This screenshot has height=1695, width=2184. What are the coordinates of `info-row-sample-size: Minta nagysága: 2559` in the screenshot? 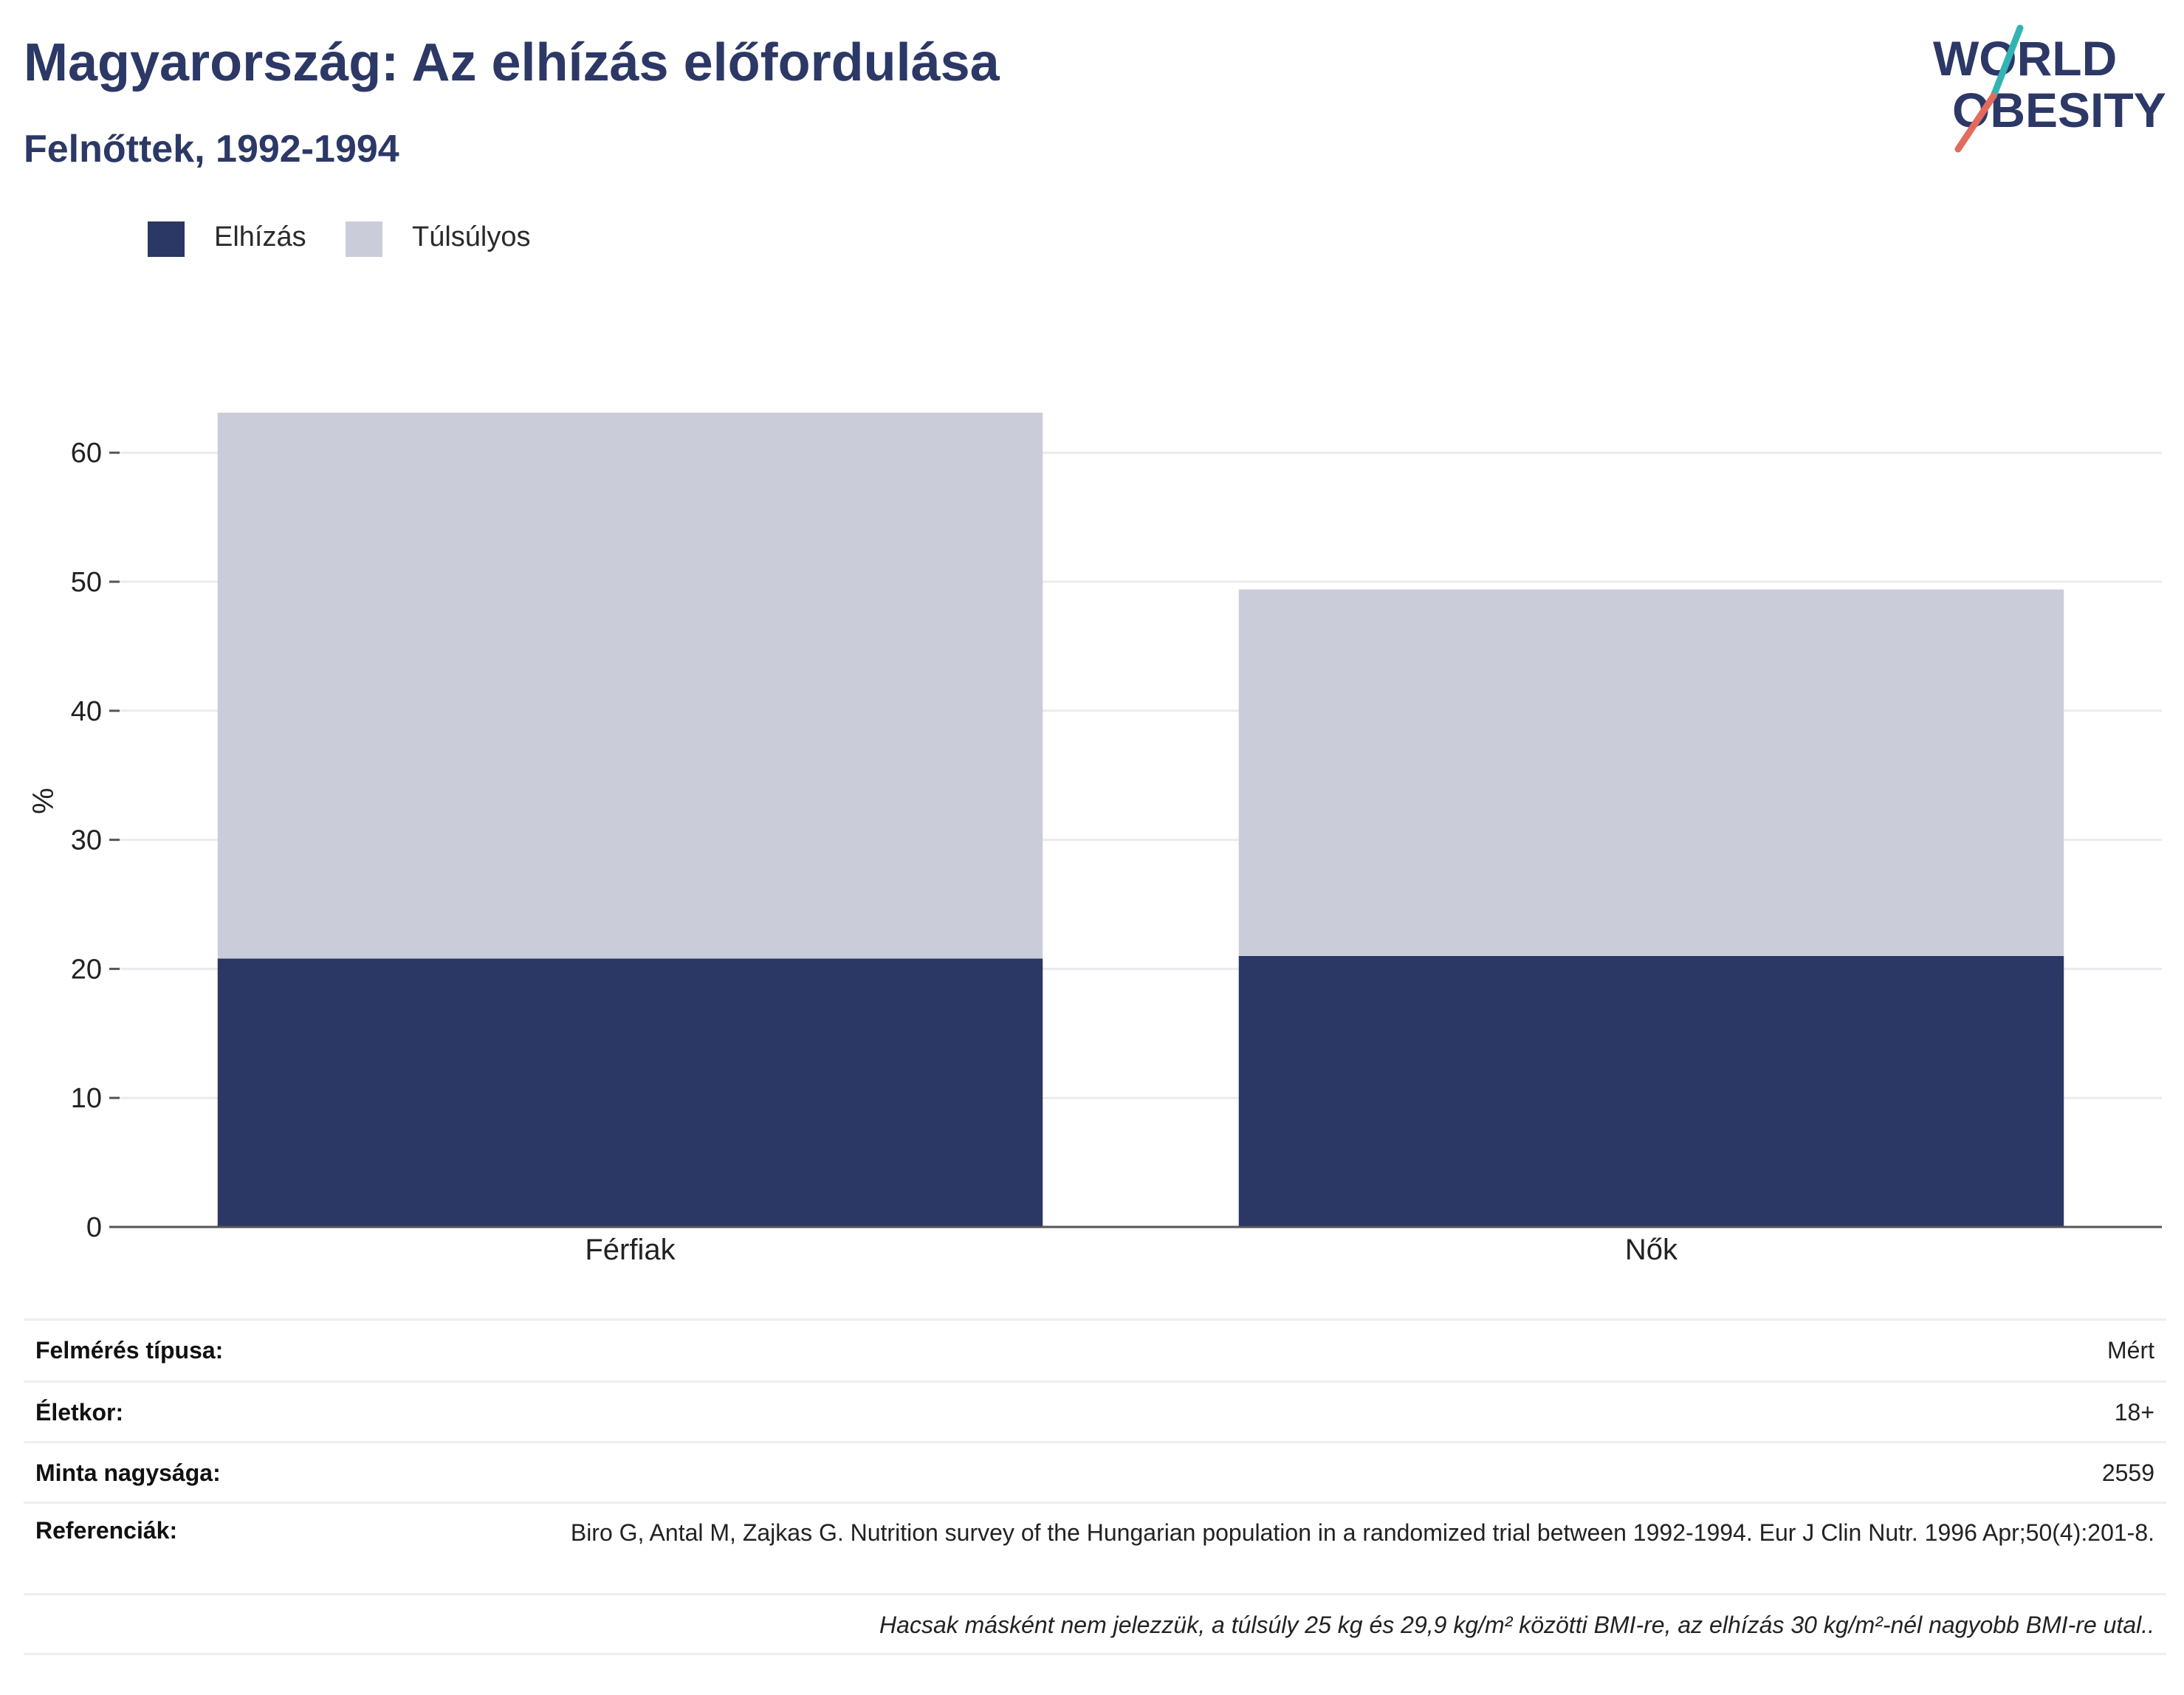 It's located at (1095, 1471).